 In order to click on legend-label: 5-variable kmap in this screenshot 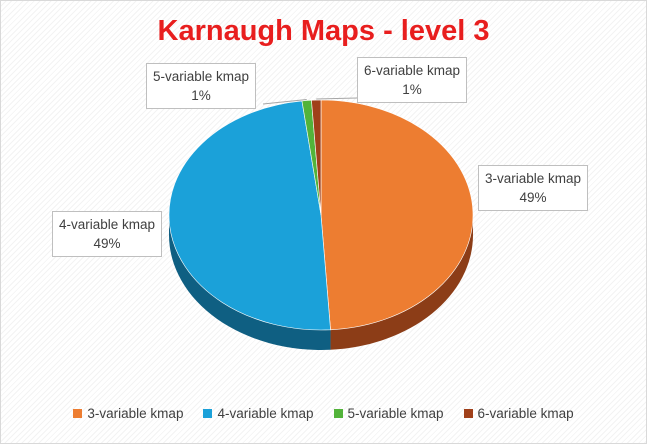, I will do `click(395, 413)`.